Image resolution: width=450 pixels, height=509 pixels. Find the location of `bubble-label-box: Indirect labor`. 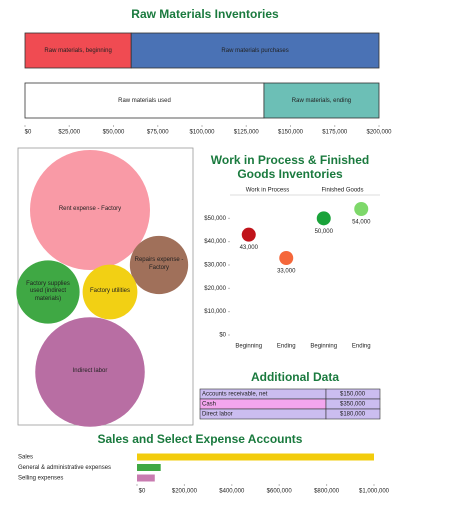

bubble-label-box: Indirect labor is located at coordinates (90, 371).